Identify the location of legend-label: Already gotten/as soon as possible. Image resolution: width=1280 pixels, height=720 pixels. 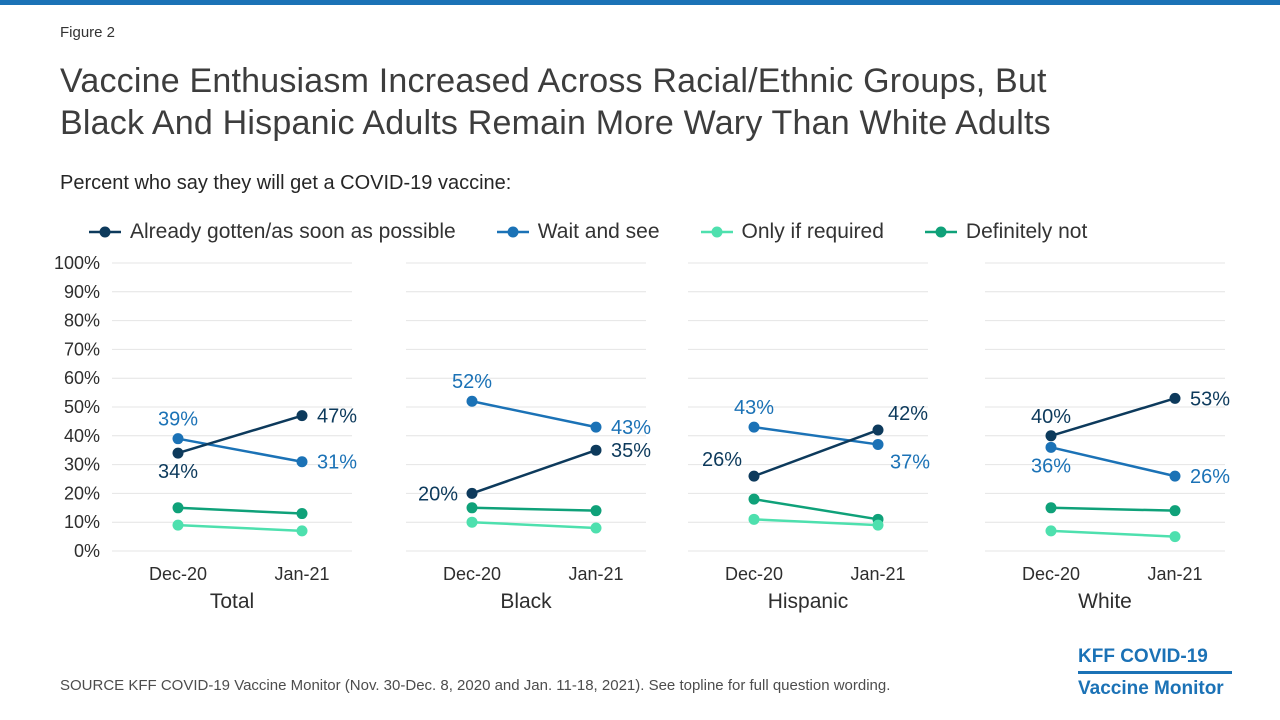
(293, 231).